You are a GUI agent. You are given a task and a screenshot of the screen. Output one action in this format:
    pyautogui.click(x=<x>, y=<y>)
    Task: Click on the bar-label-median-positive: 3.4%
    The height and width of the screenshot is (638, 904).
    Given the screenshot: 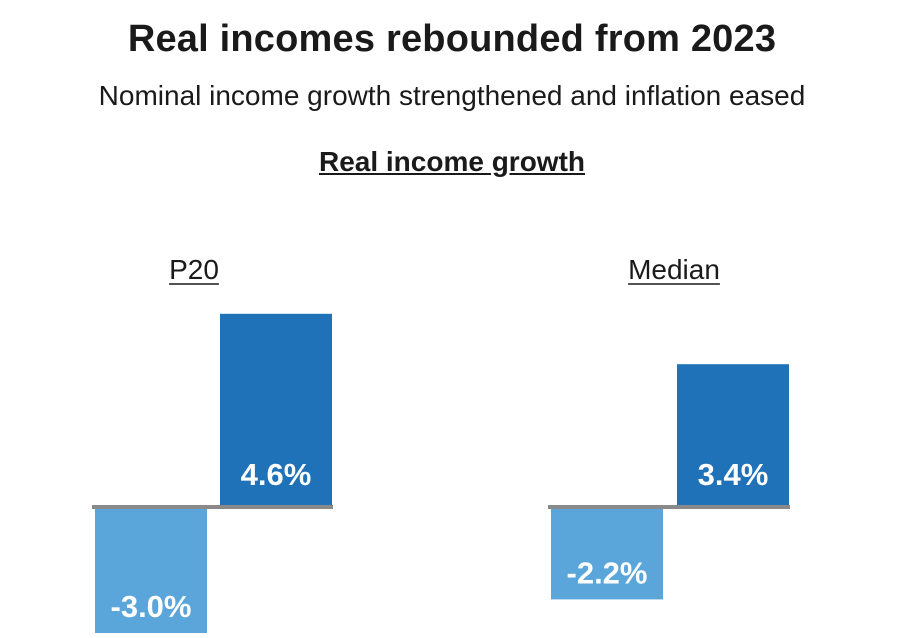 What is the action you would take?
    pyautogui.click(x=733, y=474)
    